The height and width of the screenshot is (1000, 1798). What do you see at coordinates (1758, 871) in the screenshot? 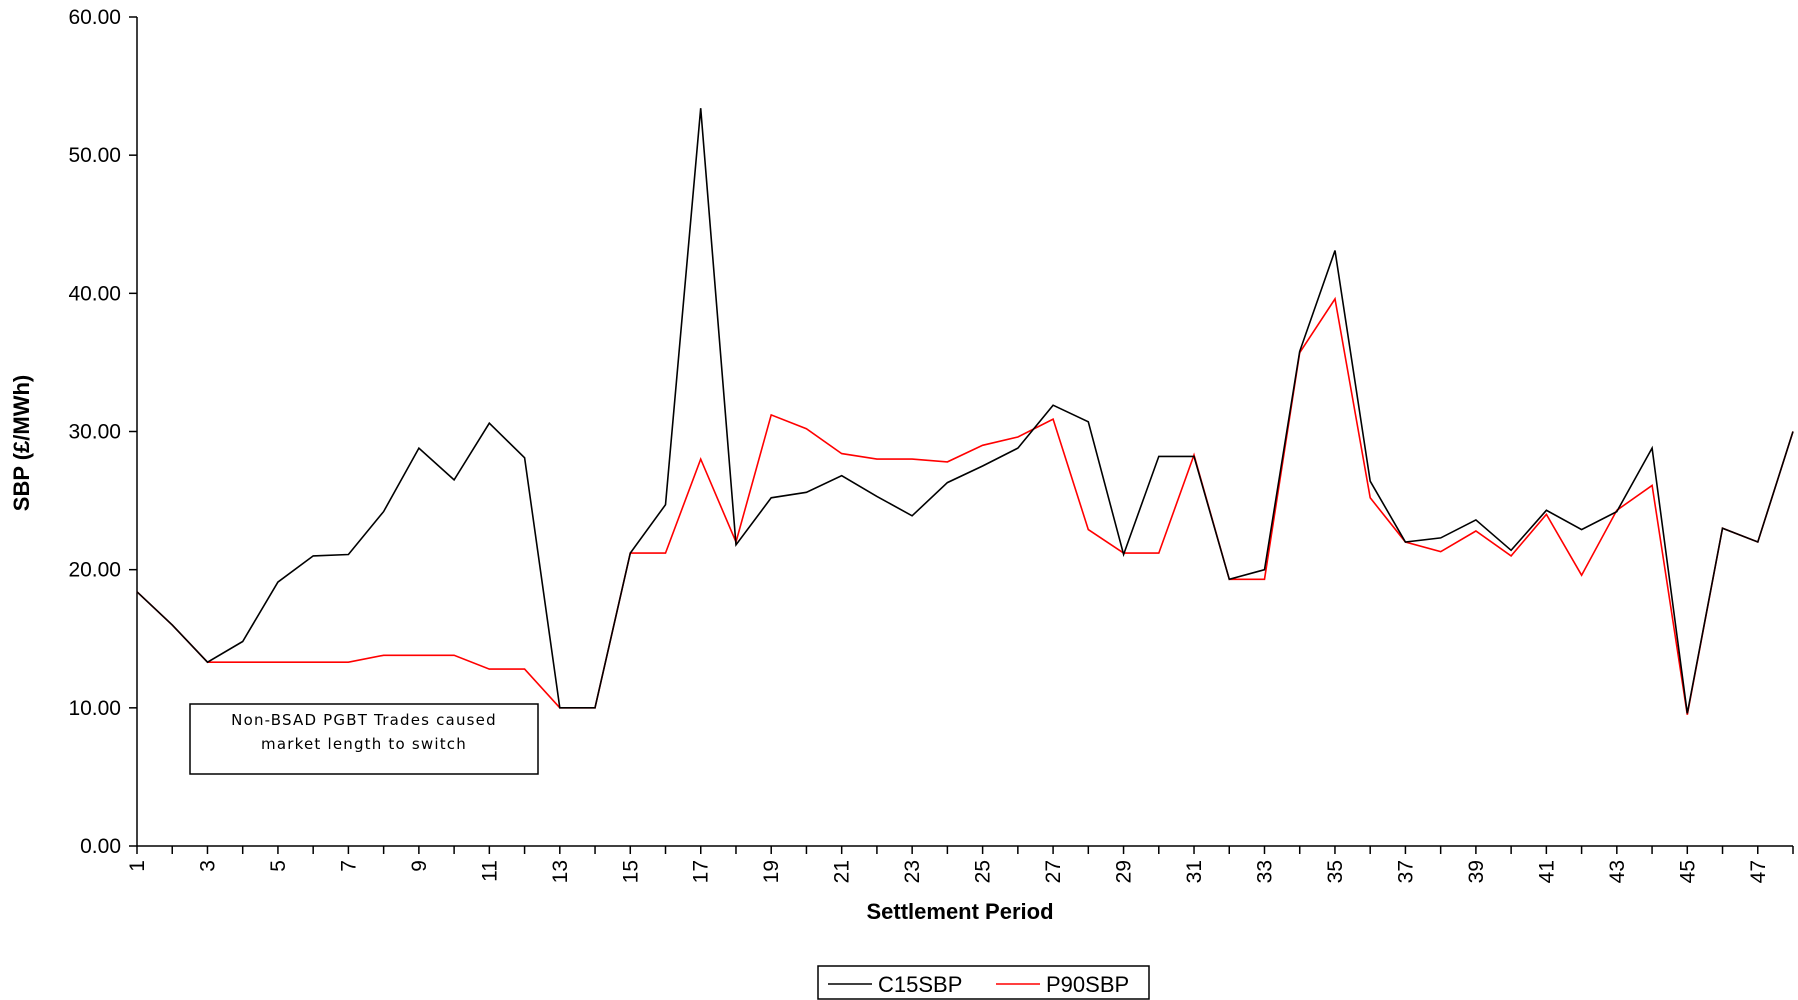
I see `x-tick-label: 47` at bounding box center [1758, 871].